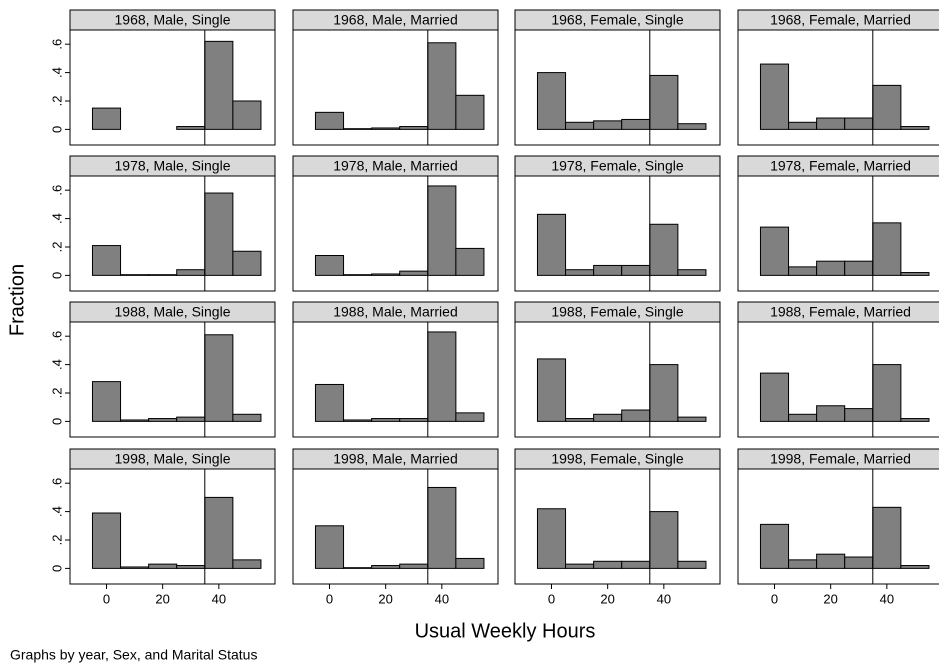 Image resolution: width=939 pixels, height=668 pixels. Describe the element at coordinates (617, 166) in the screenshot. I see `panel-title: 1978, Female, Single` at that location.